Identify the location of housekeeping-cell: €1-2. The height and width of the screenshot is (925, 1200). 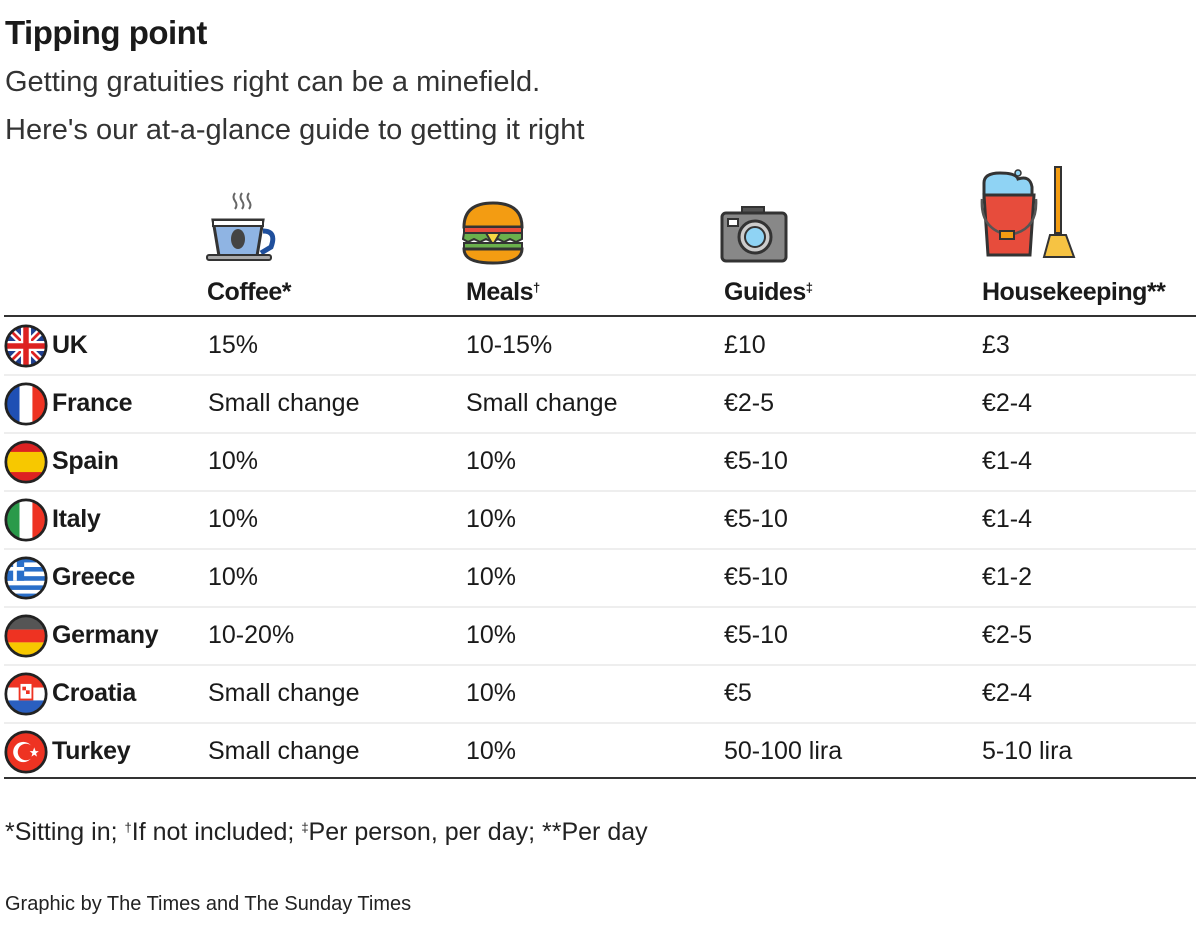
(1007, 577).